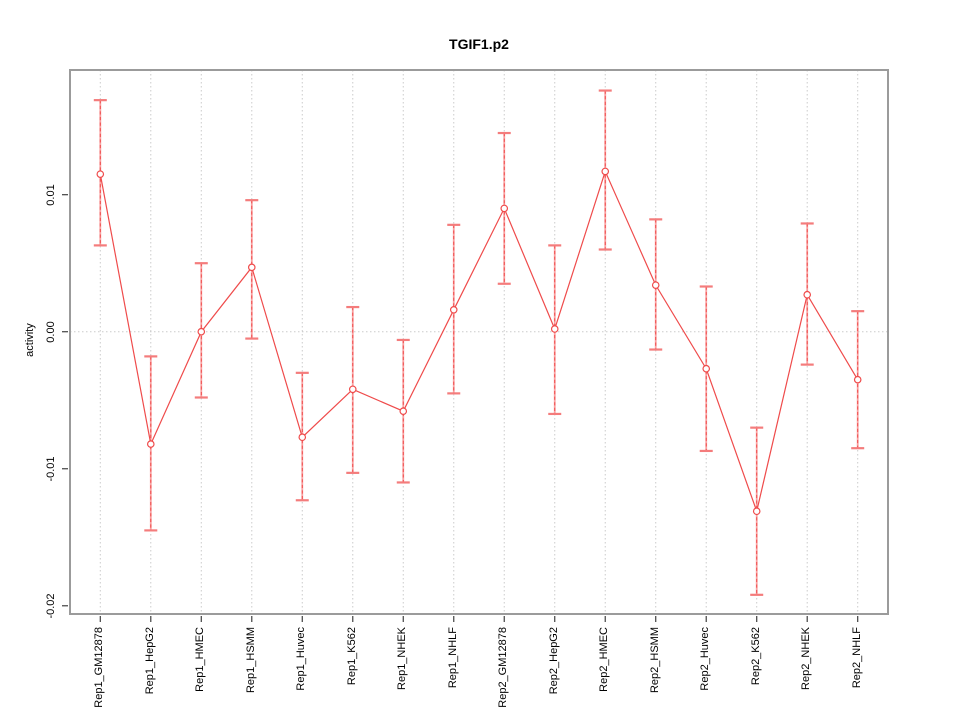 The width and height of the screenshot is (960, 720). I want to click on x-tick-label: Rep1_NHLF, so click(452, 658).